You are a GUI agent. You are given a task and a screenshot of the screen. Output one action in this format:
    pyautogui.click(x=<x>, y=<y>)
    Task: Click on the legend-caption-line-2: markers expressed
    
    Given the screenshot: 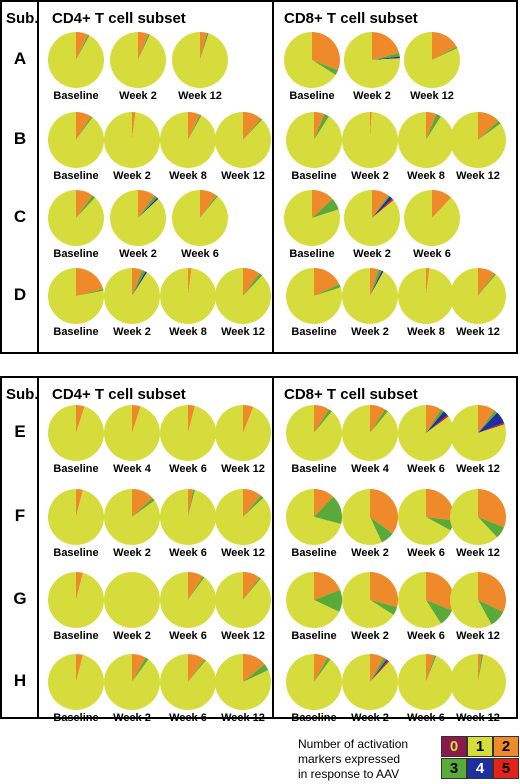 What is the action you would take?
    pyautogui.click(x=349, y=759)
    